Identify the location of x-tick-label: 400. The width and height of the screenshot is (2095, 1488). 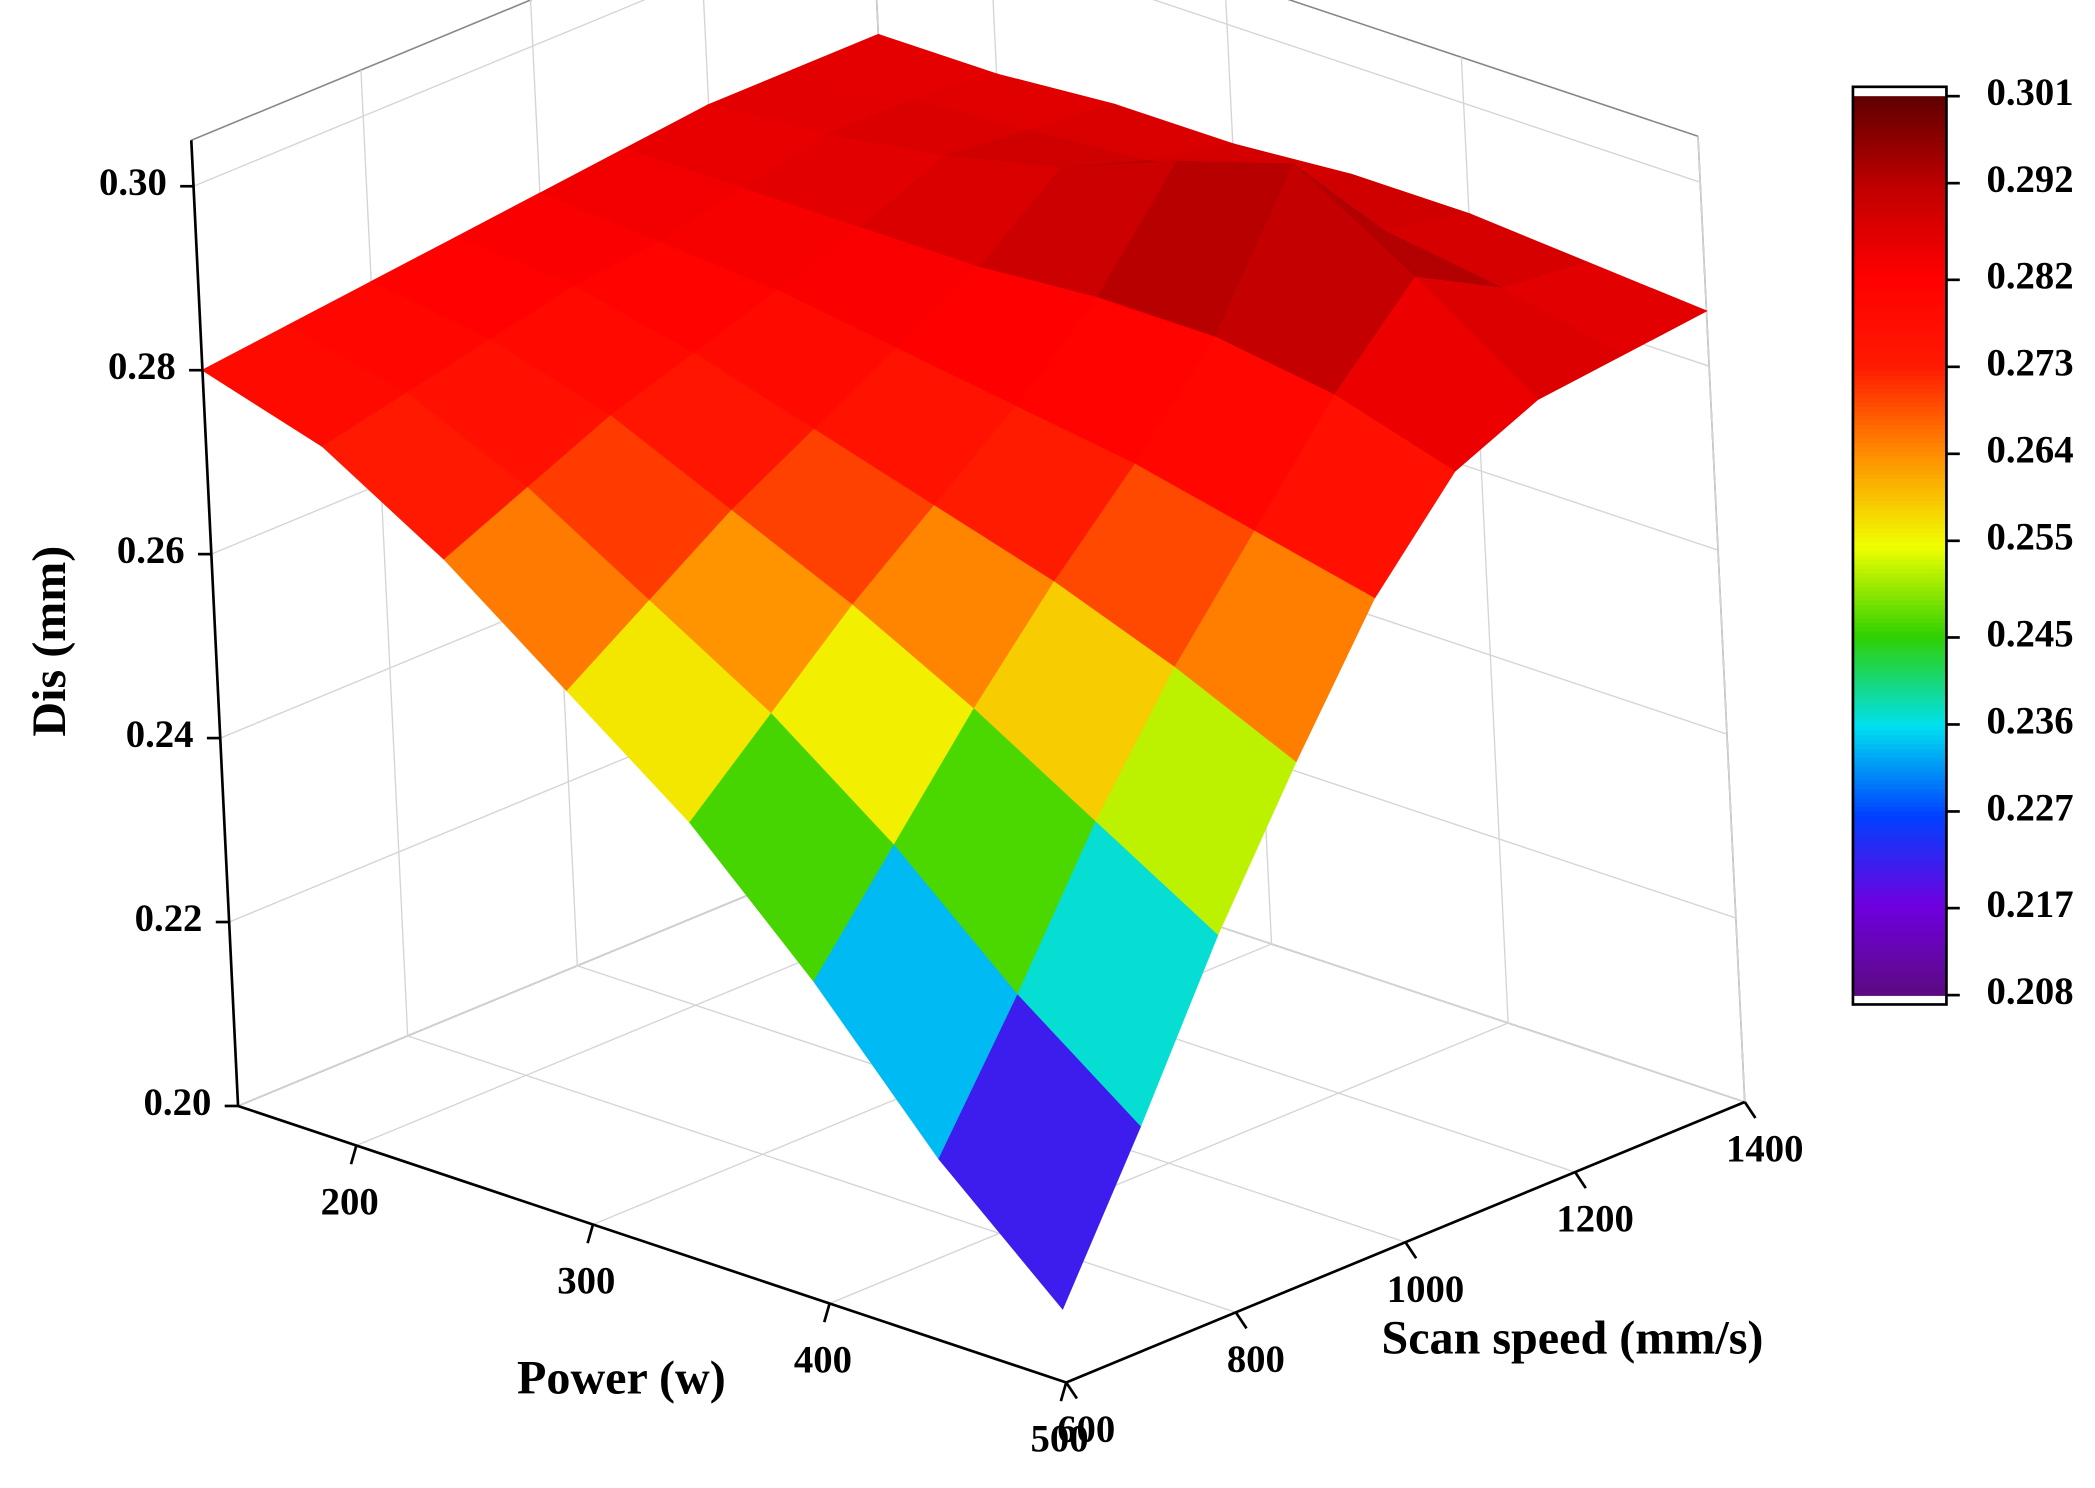
(823, 1359).